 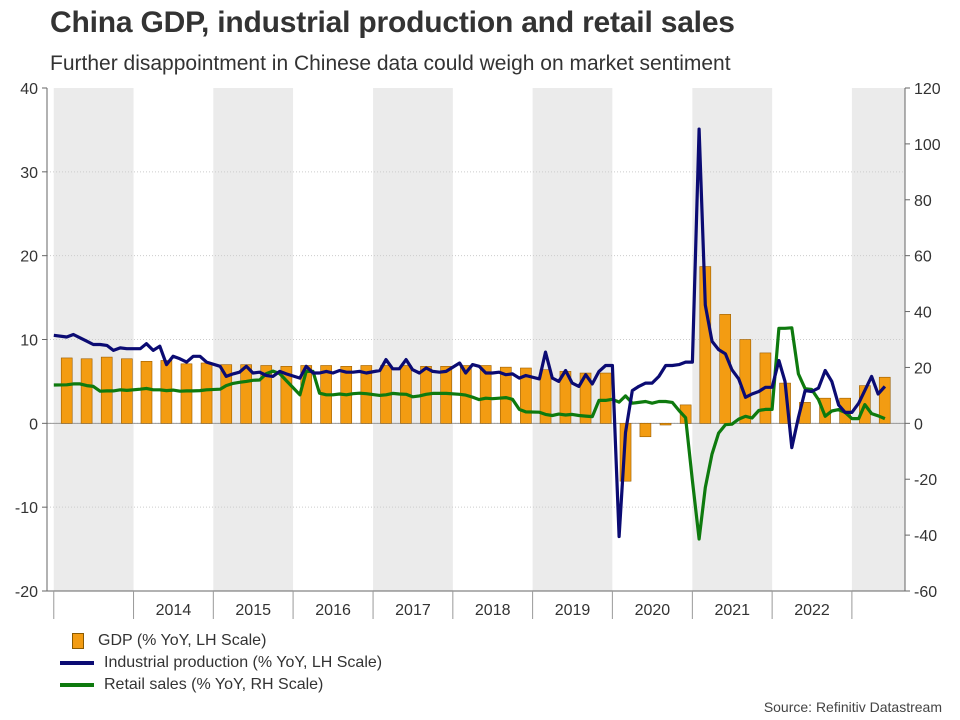 I want to click on left-tick-label-40: 40, so click(x=29, y=89).